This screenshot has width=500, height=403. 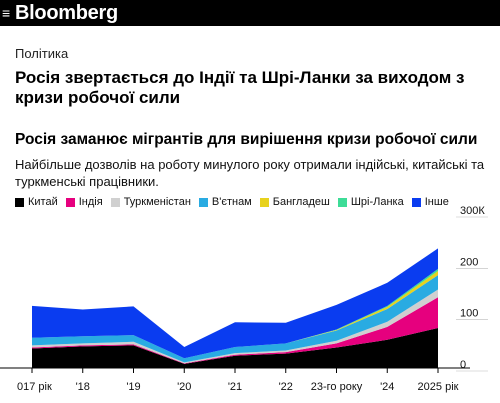 What do you see at coordinates (337, 387) in the screenshot?
I see `x-tick-label: 23-го року` at bounding box center [337, 387].